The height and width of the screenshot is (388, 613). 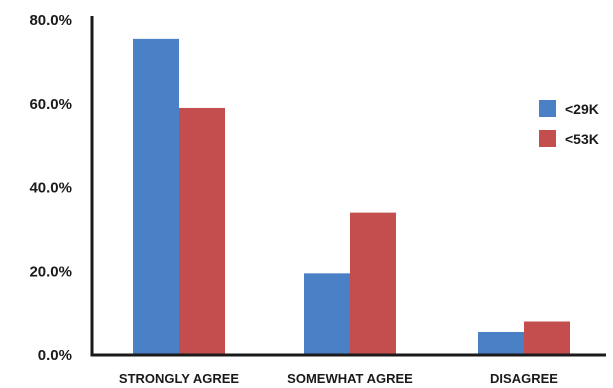 I want to click on y-tick-label: 40.0%, so click(x=50, y=188).